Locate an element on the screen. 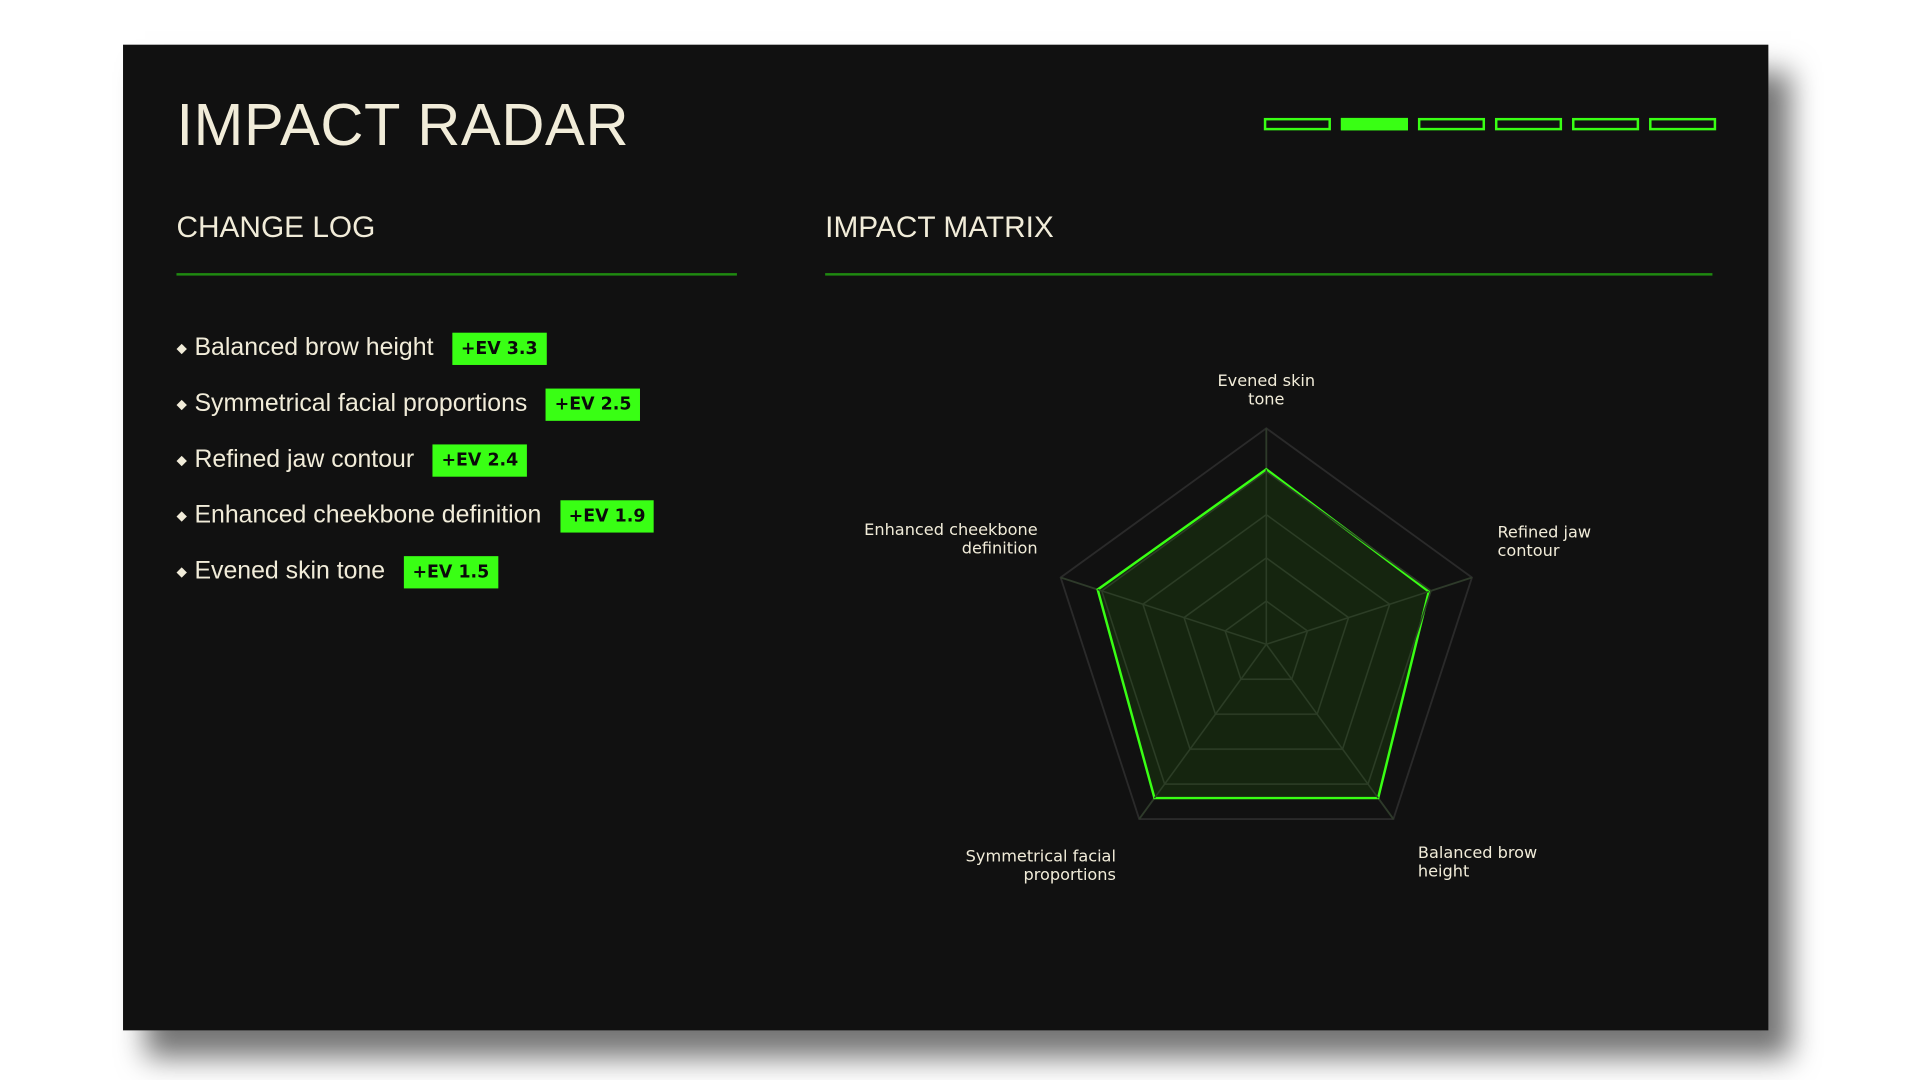 Image resolution: width=1920 pixels, height=1080 pixels. ev-badge: +EV 1.9 is located at coordinates (607, 515).